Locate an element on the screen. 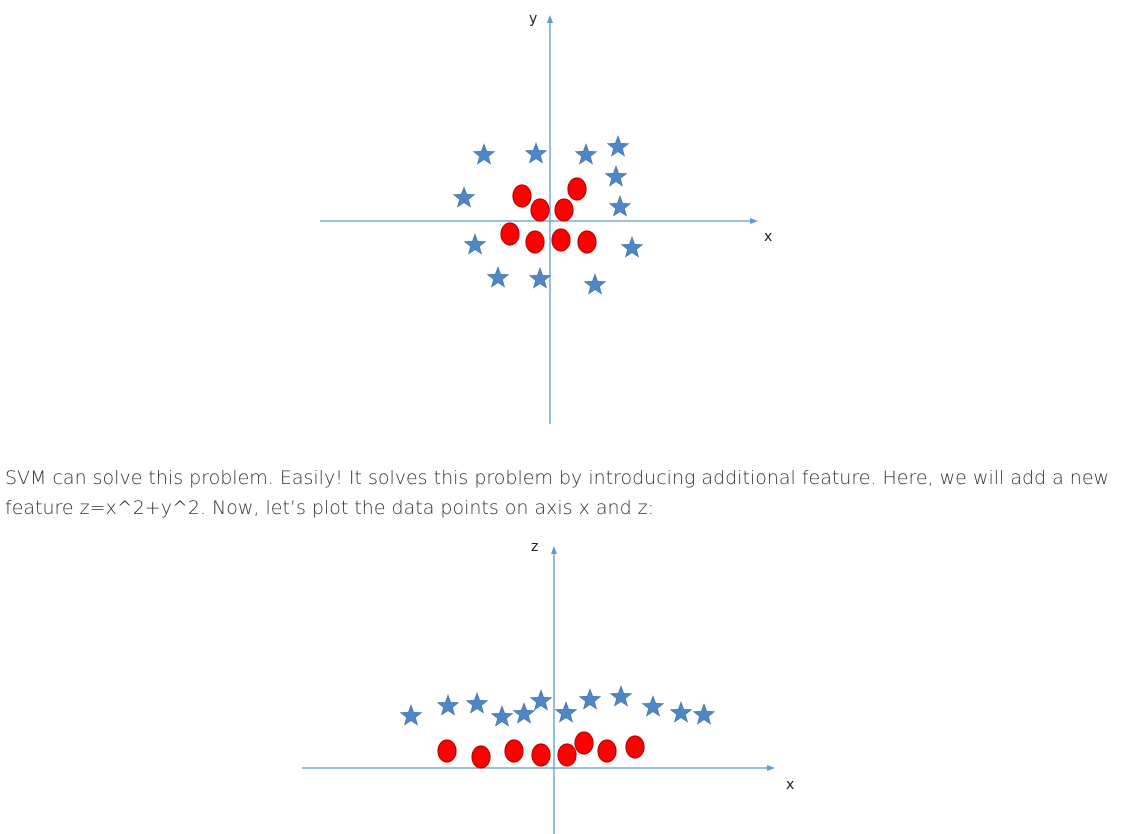 Image resolution: width=1142 pixels, height=834 pixels. star-markers-xy is located at coordinates (548, 215).